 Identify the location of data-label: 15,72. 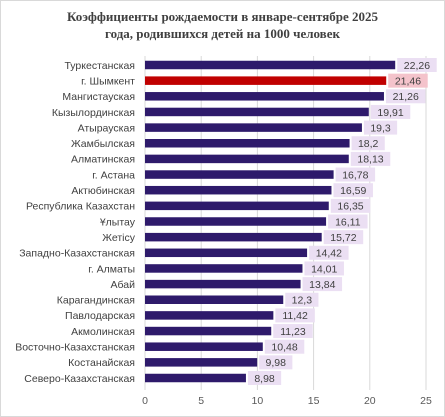
(343, 238).